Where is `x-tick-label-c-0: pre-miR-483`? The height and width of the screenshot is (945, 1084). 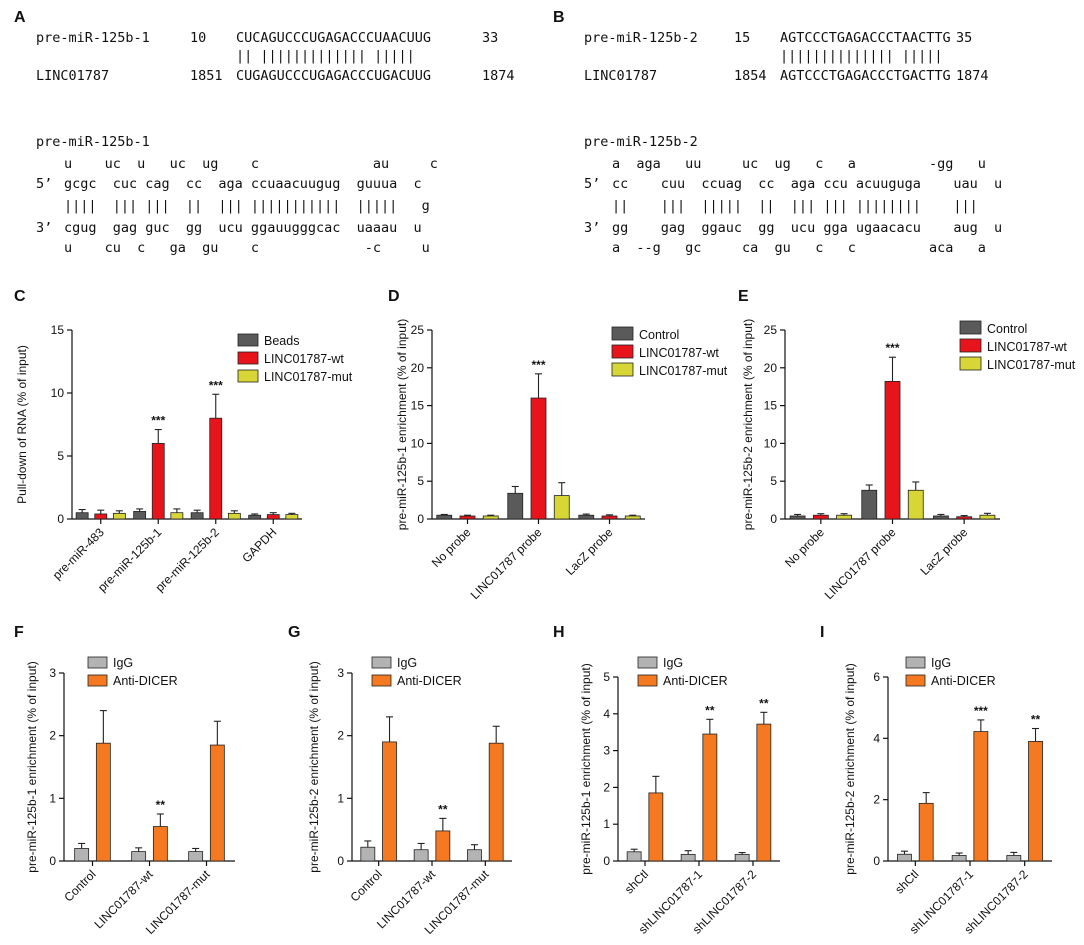 x-tick-label-c-0: pre-miR-483 is located at coordinates (78, 553).